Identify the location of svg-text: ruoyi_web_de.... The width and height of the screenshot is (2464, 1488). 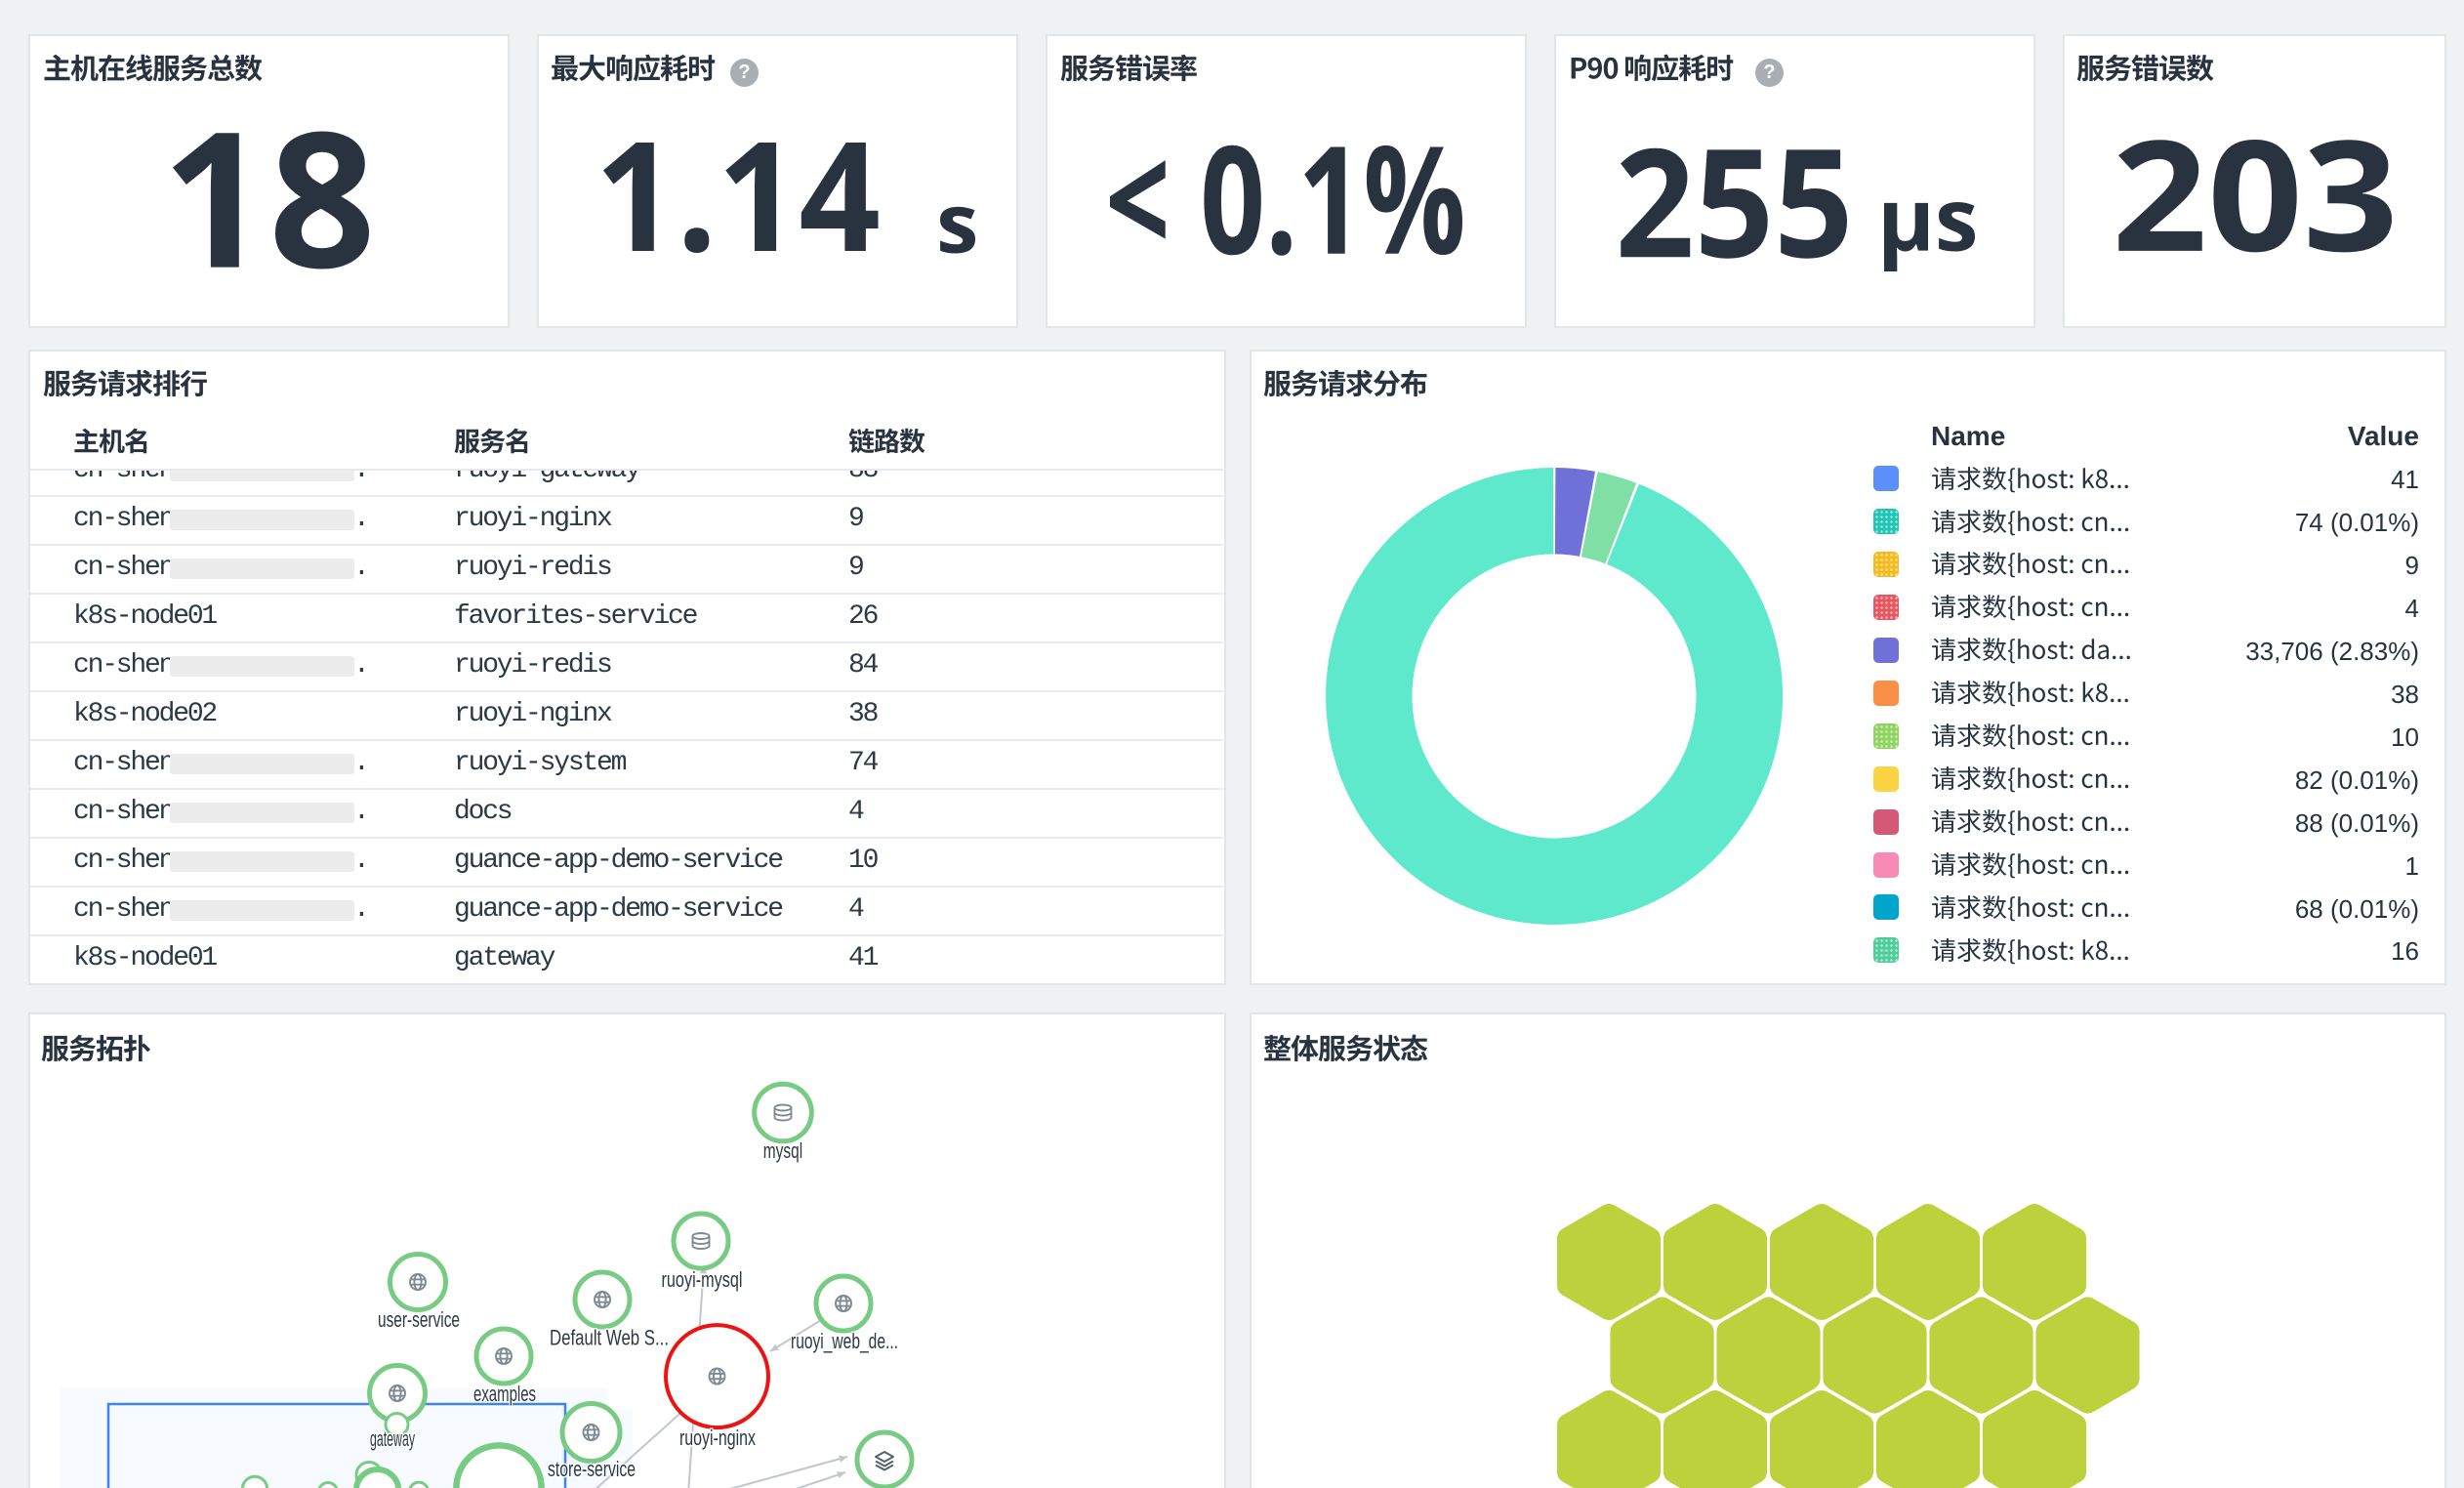
(844, 1341).